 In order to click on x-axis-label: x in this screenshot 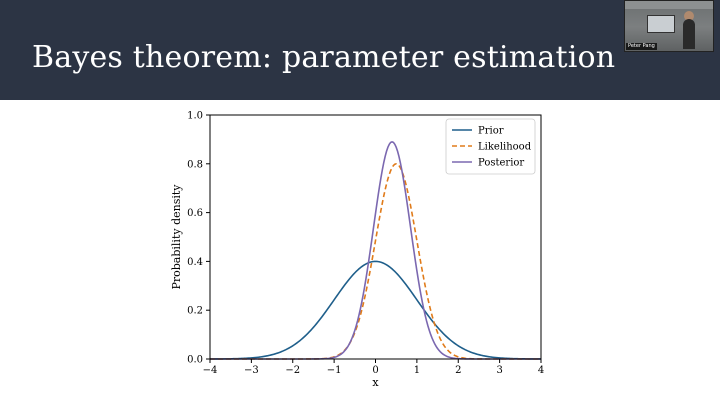, I will do `click(375, 382)`.